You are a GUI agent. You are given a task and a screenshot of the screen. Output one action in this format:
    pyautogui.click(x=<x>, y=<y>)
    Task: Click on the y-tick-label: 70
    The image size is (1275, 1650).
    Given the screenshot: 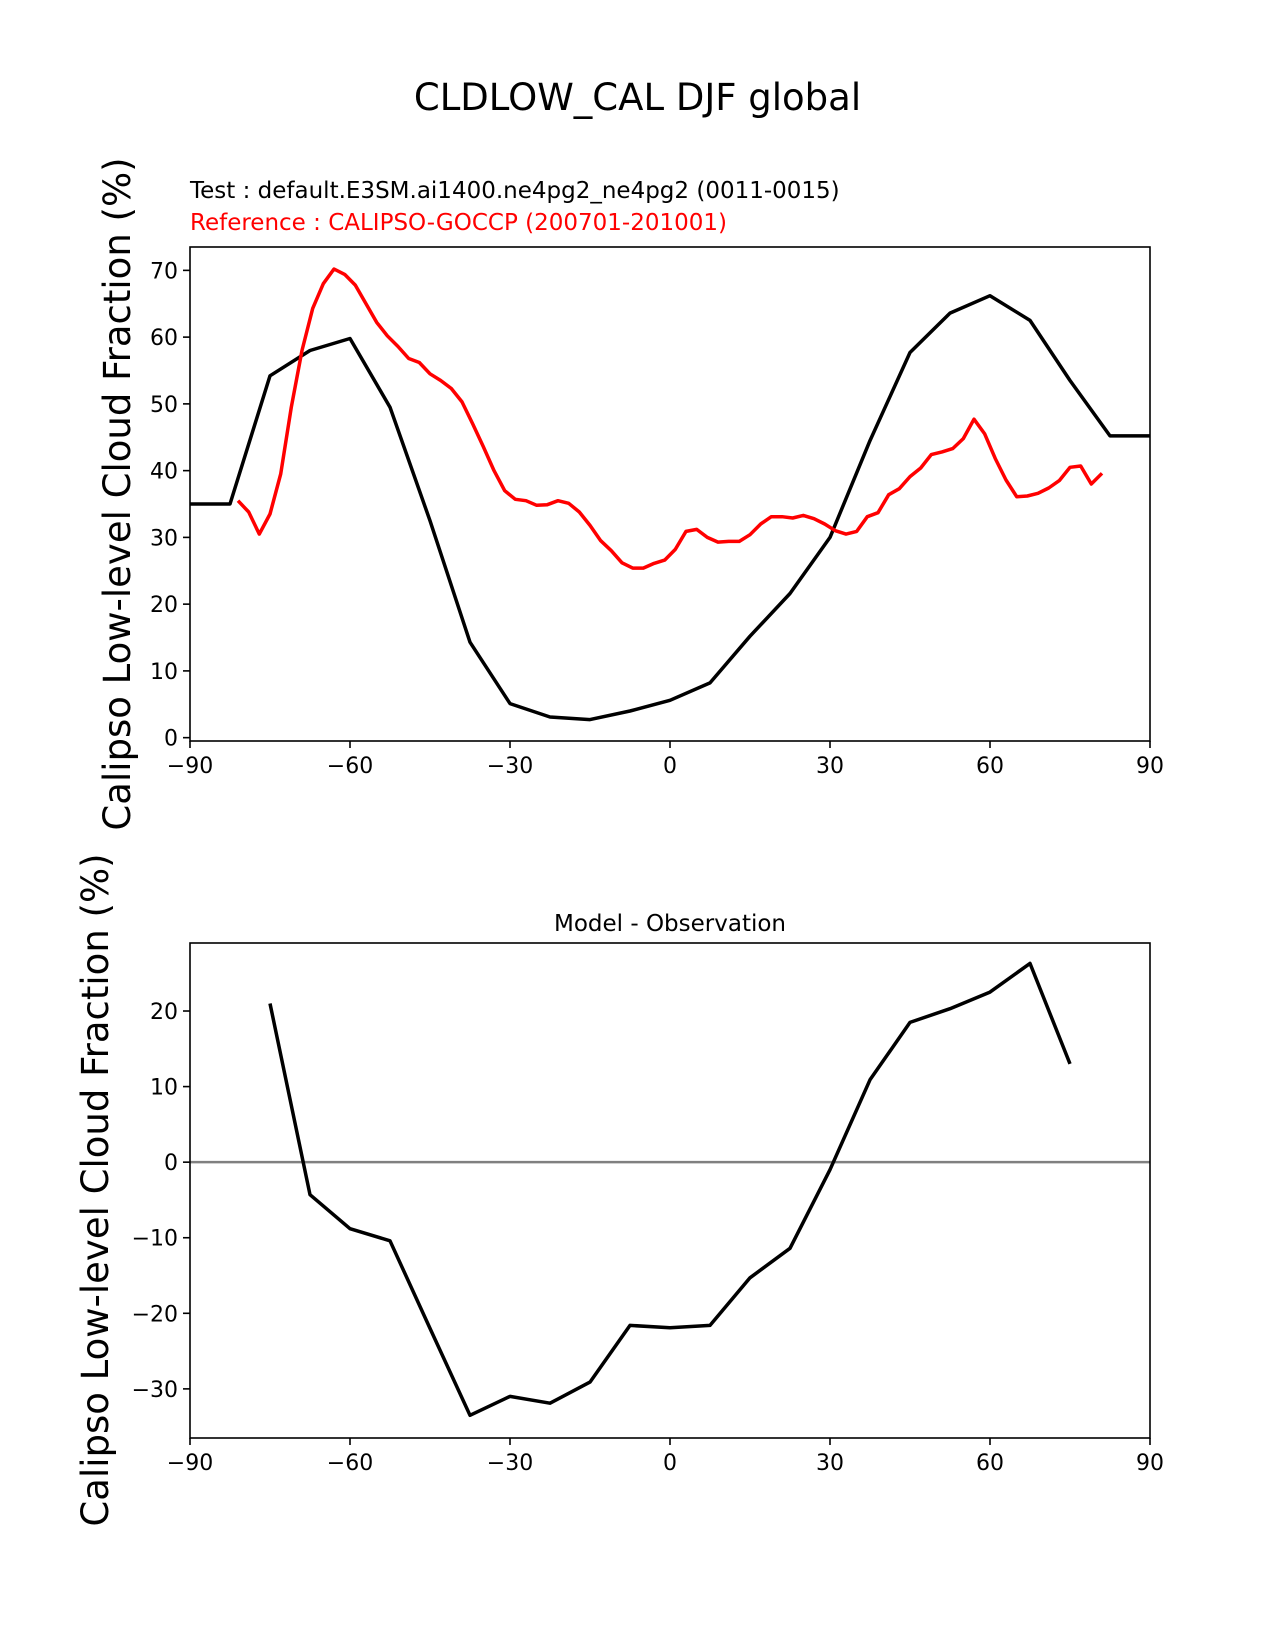 What is the action you would take?
    pyautogui.click(x=164, y=271)
    